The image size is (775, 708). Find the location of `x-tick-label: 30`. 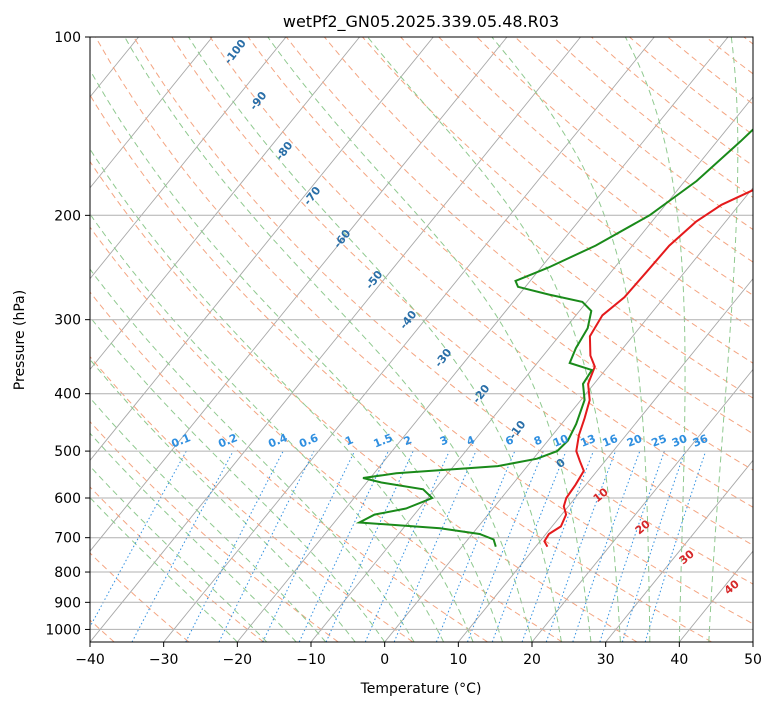

x-tick-label: 30 is located at coordinates (606, 660).